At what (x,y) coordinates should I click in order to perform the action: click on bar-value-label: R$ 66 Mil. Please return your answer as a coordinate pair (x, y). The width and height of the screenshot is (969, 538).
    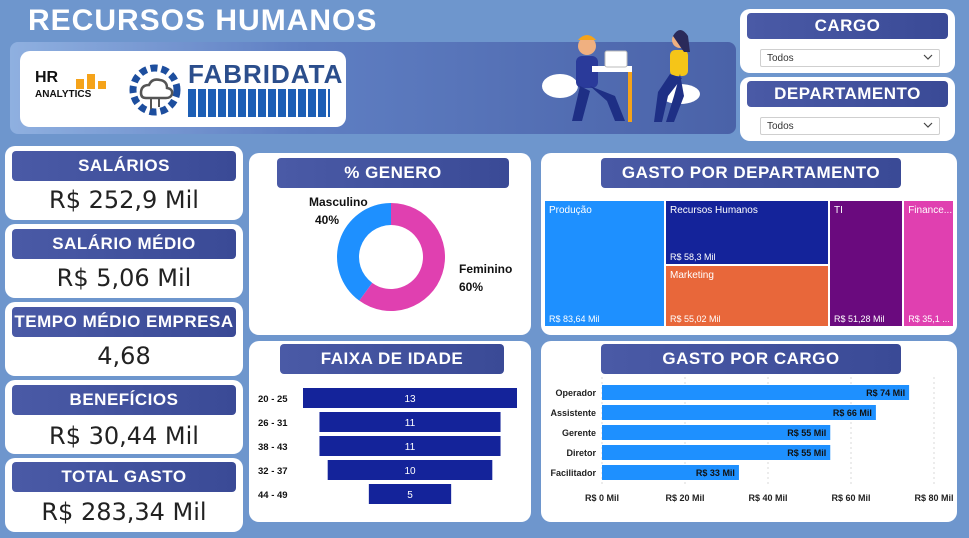
    Looking at the image, I should click on (852, 413).